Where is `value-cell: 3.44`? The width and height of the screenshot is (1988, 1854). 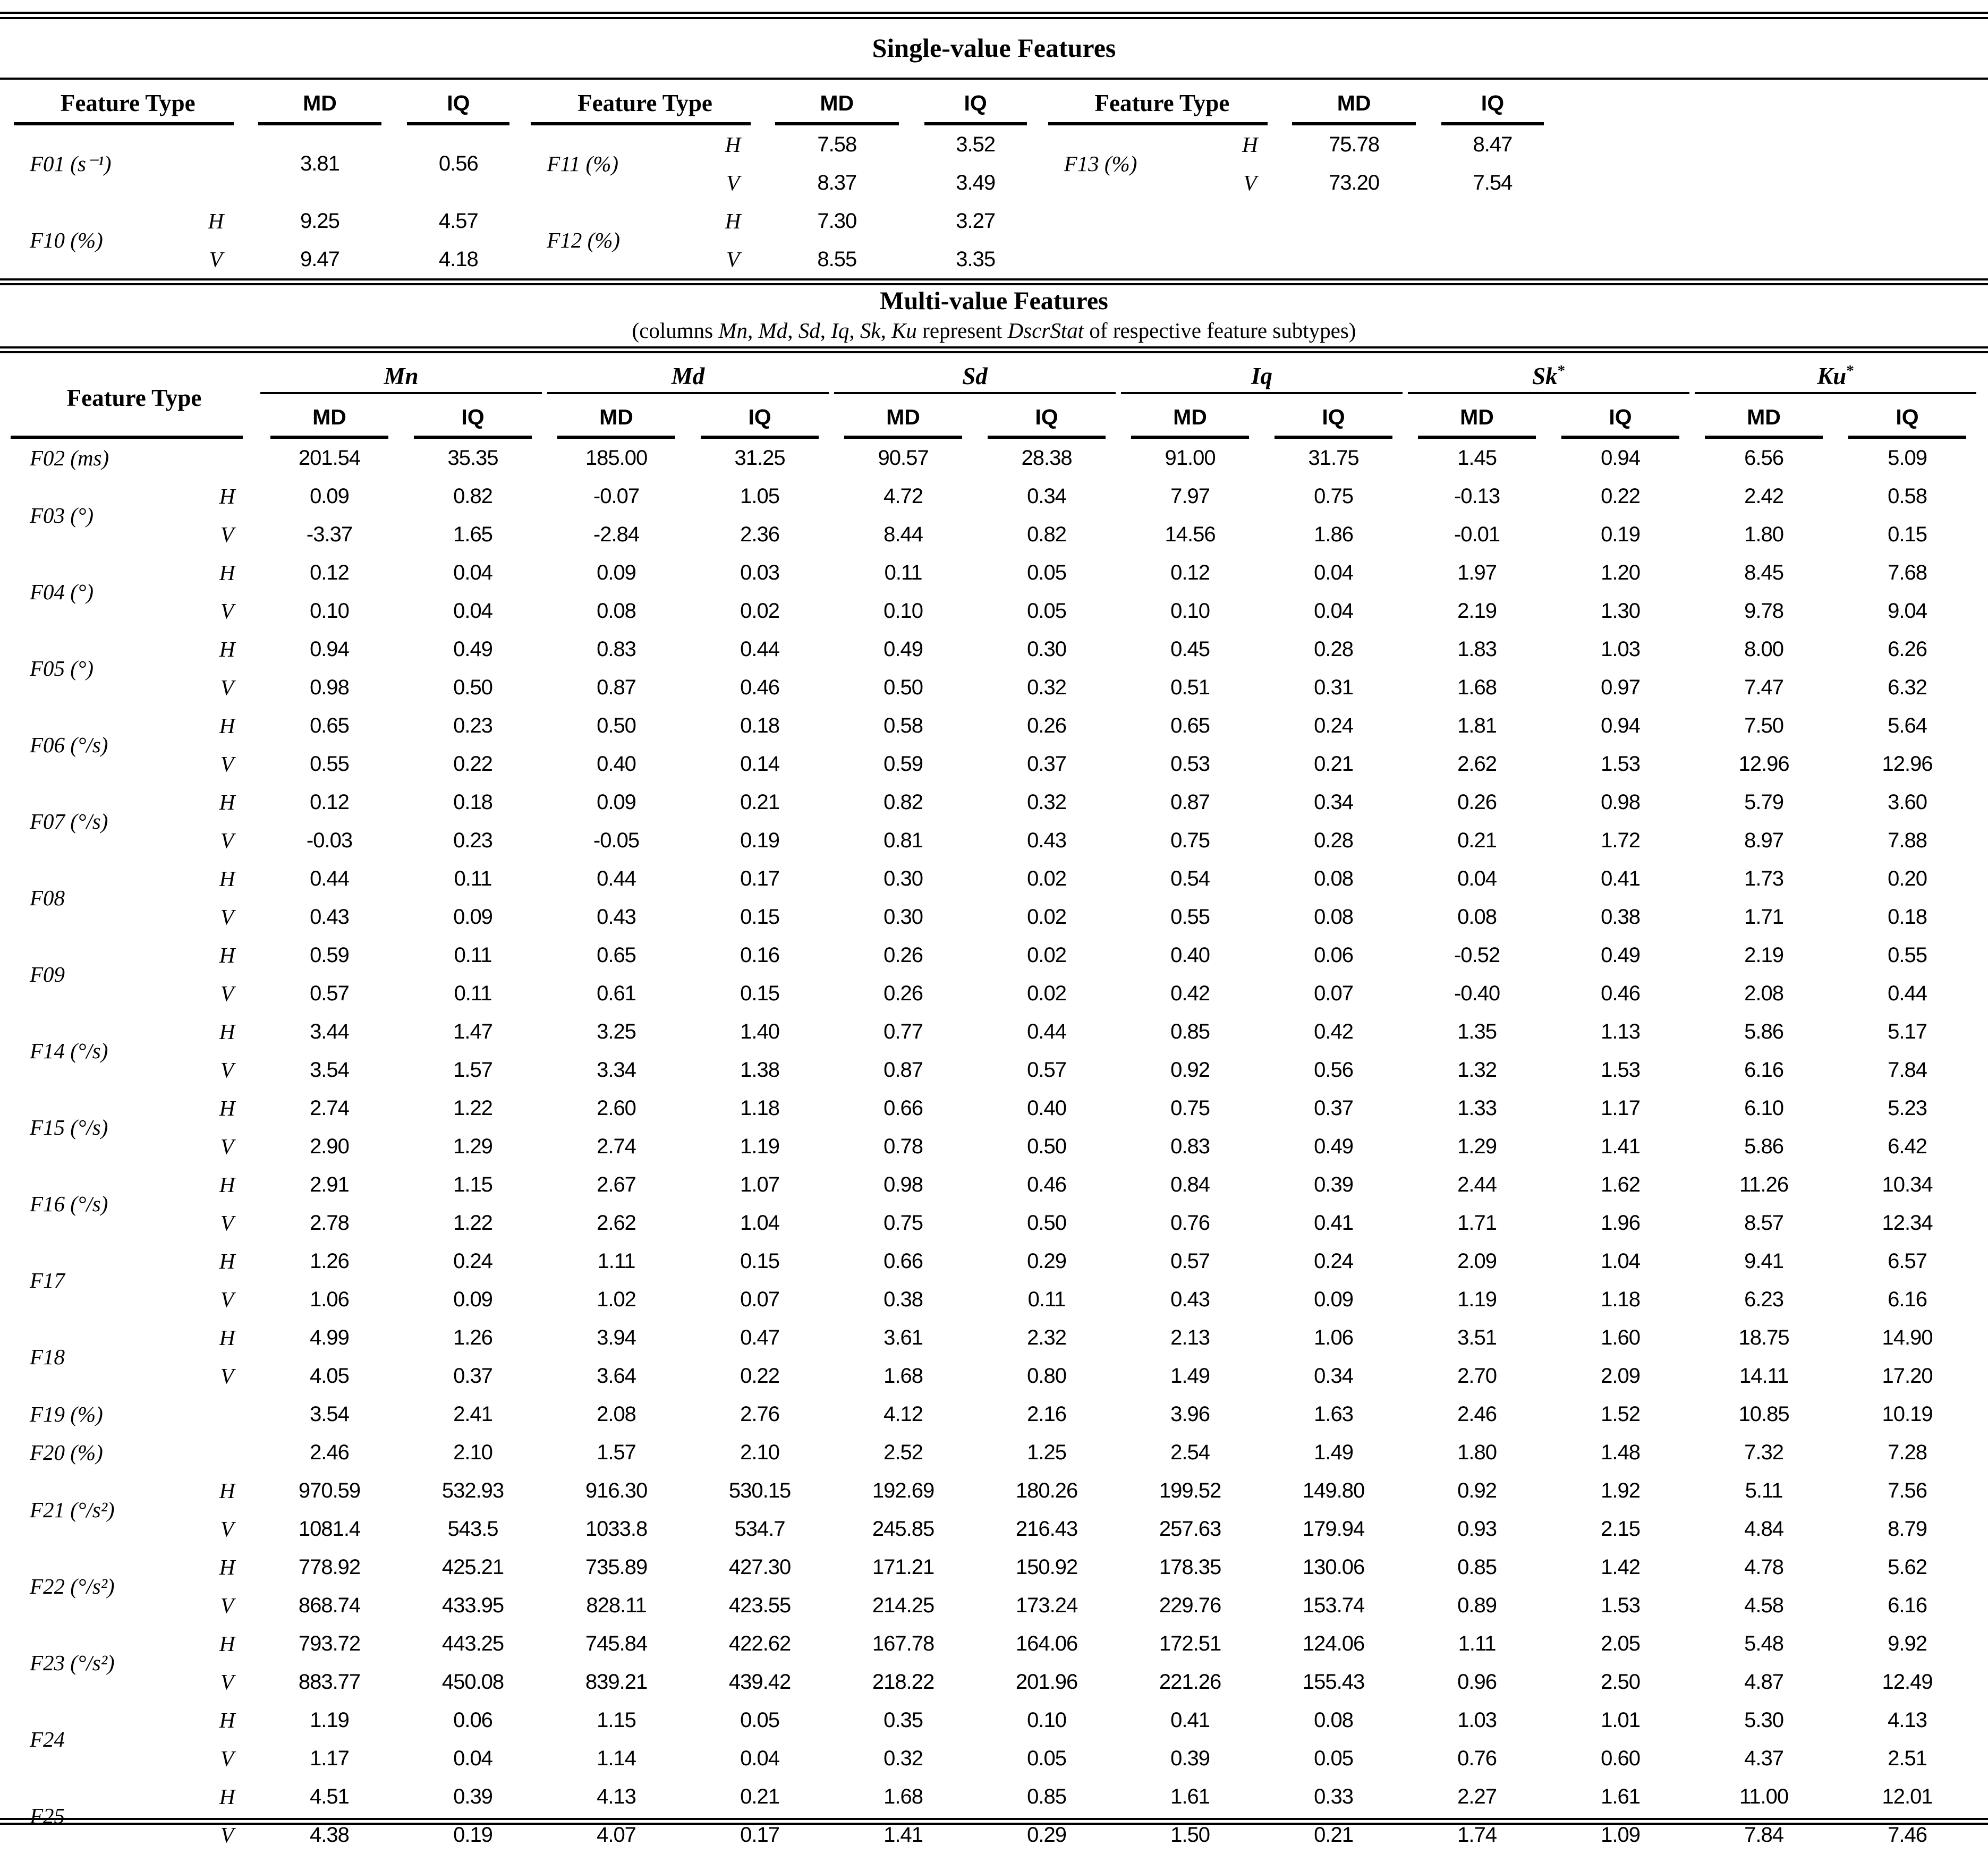
value-cell: 3.44 is located at coordinates (330, 1031).